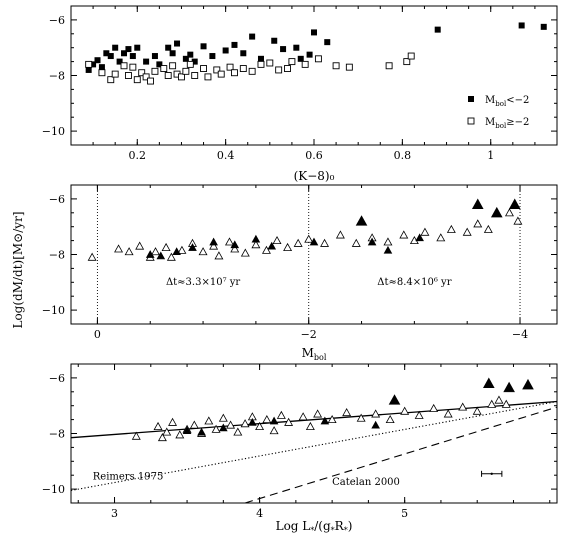 Image resolution: width=570 pixels, height=540 pixels. I want to click on x-axis-label: (K−8)₀, so click(314, 176).